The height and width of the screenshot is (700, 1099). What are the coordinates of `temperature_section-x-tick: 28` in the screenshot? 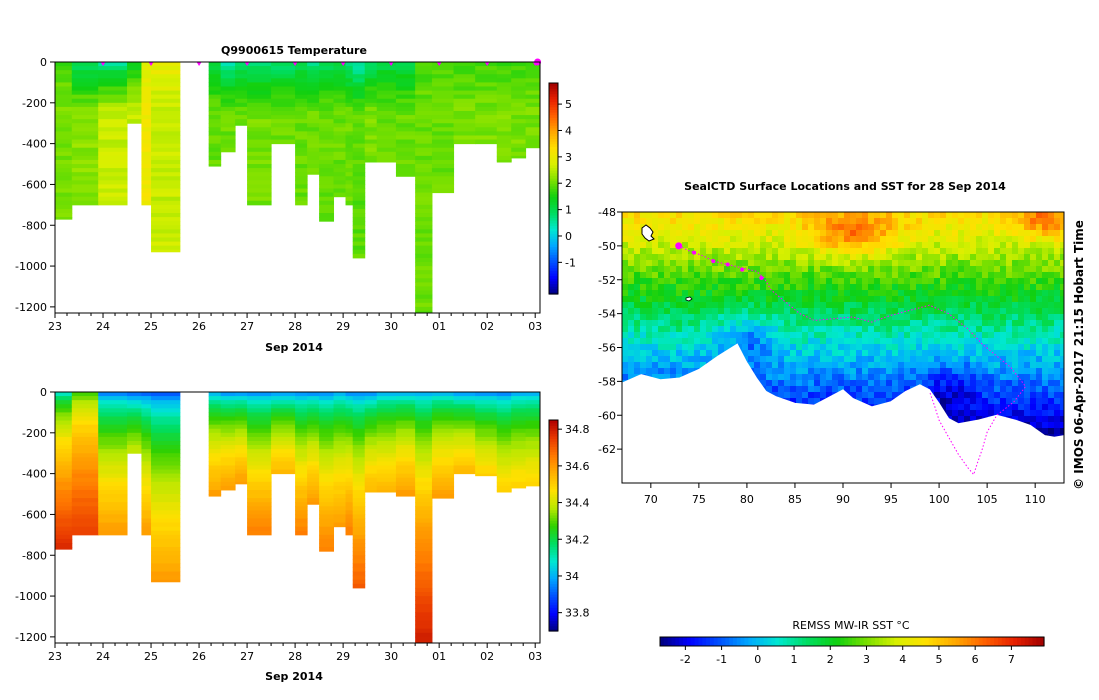 It's located at (295, 326).